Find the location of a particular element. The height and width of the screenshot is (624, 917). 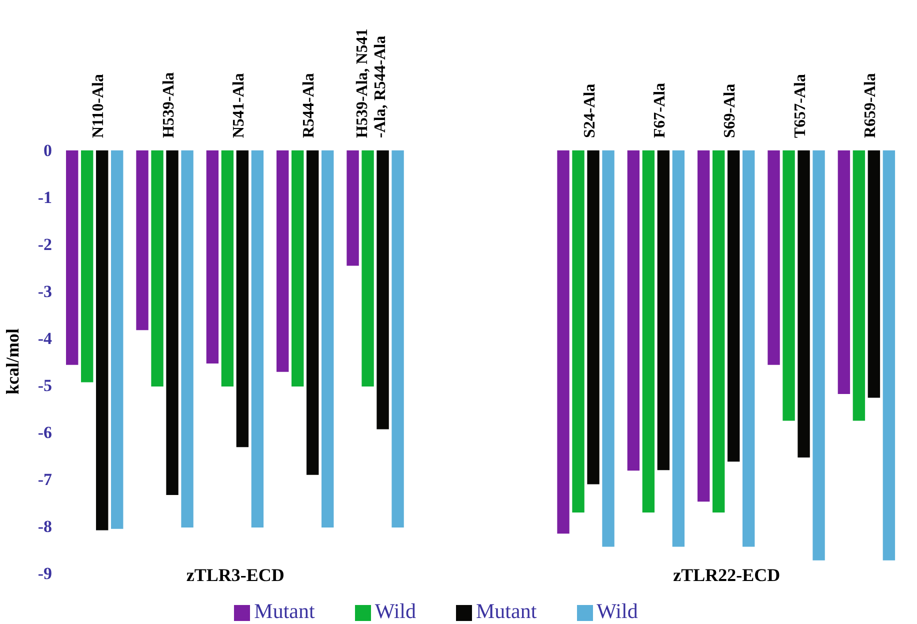

y-tick-label: -8 is located at coordinates (45, 526).